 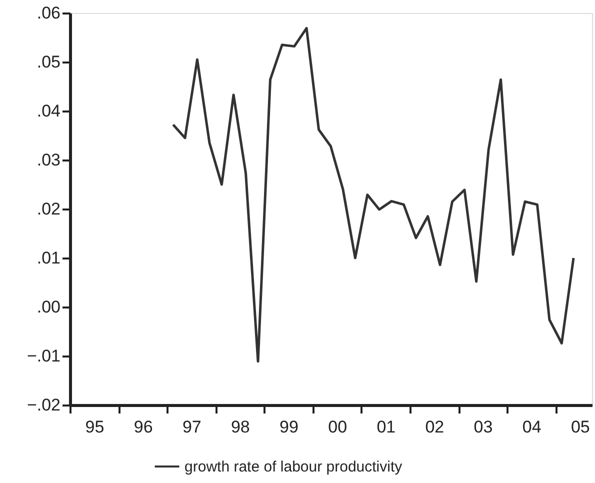 What do you see at coordinates (288, 427) in the screenshot?
I see `x-tick-label: 99` at bounding box center [288, 427].